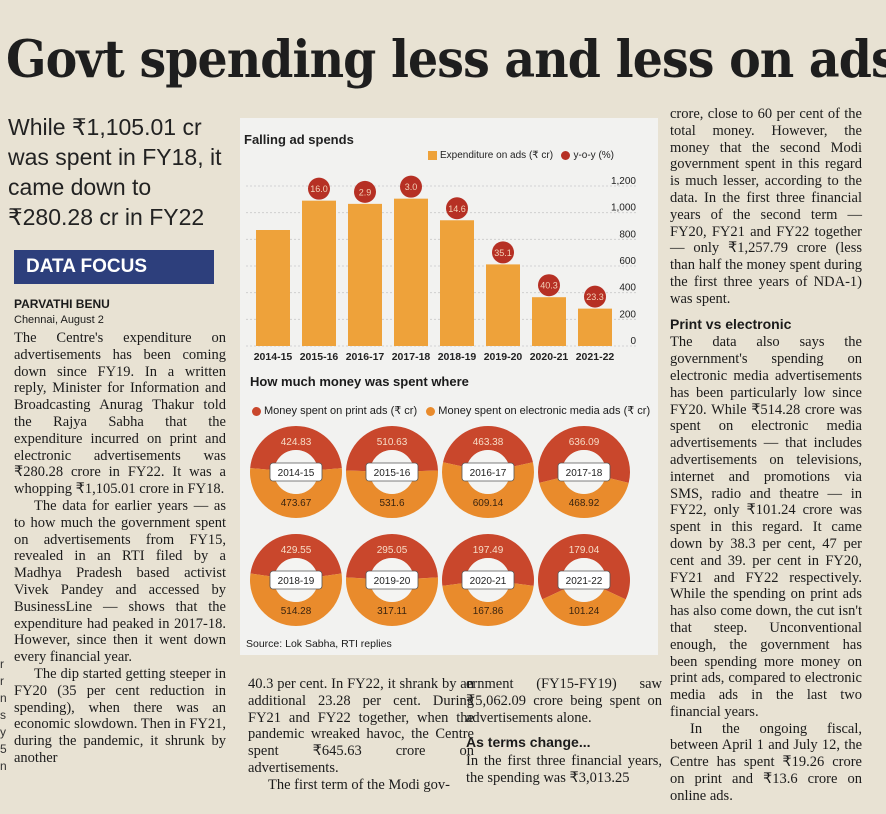 Image resolution: width=886 pixels, height=814 pixels. Describe the element at coordinates (296, 550) in the screenshot. I see `print-value-label: 429.55` at that location.